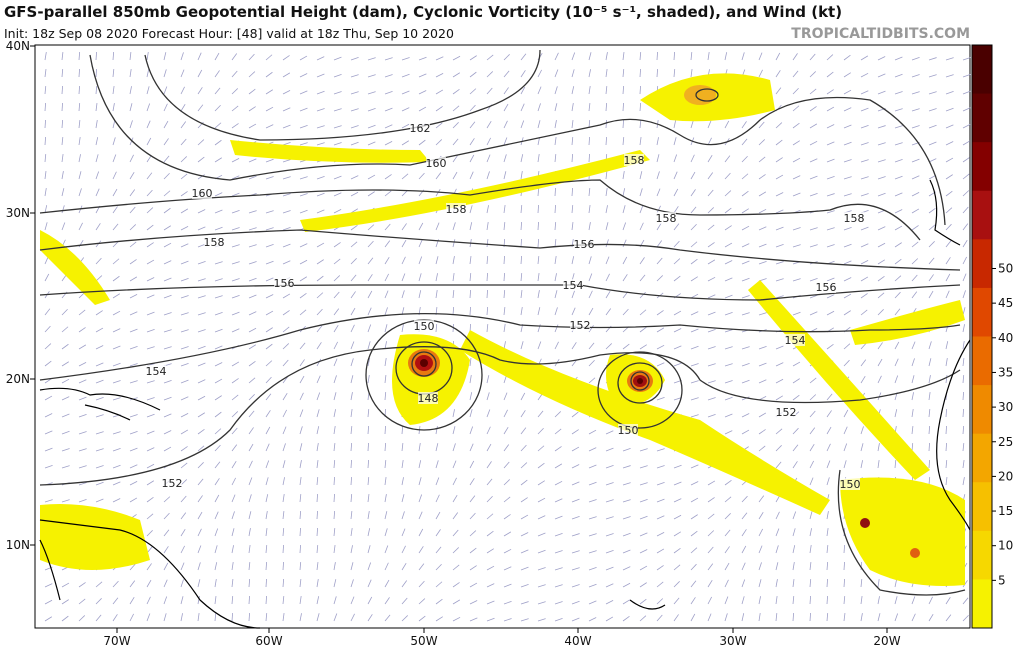 This screenshot has height=648, width=1024. I want to click on contour-label: 158, so click(634, 160).